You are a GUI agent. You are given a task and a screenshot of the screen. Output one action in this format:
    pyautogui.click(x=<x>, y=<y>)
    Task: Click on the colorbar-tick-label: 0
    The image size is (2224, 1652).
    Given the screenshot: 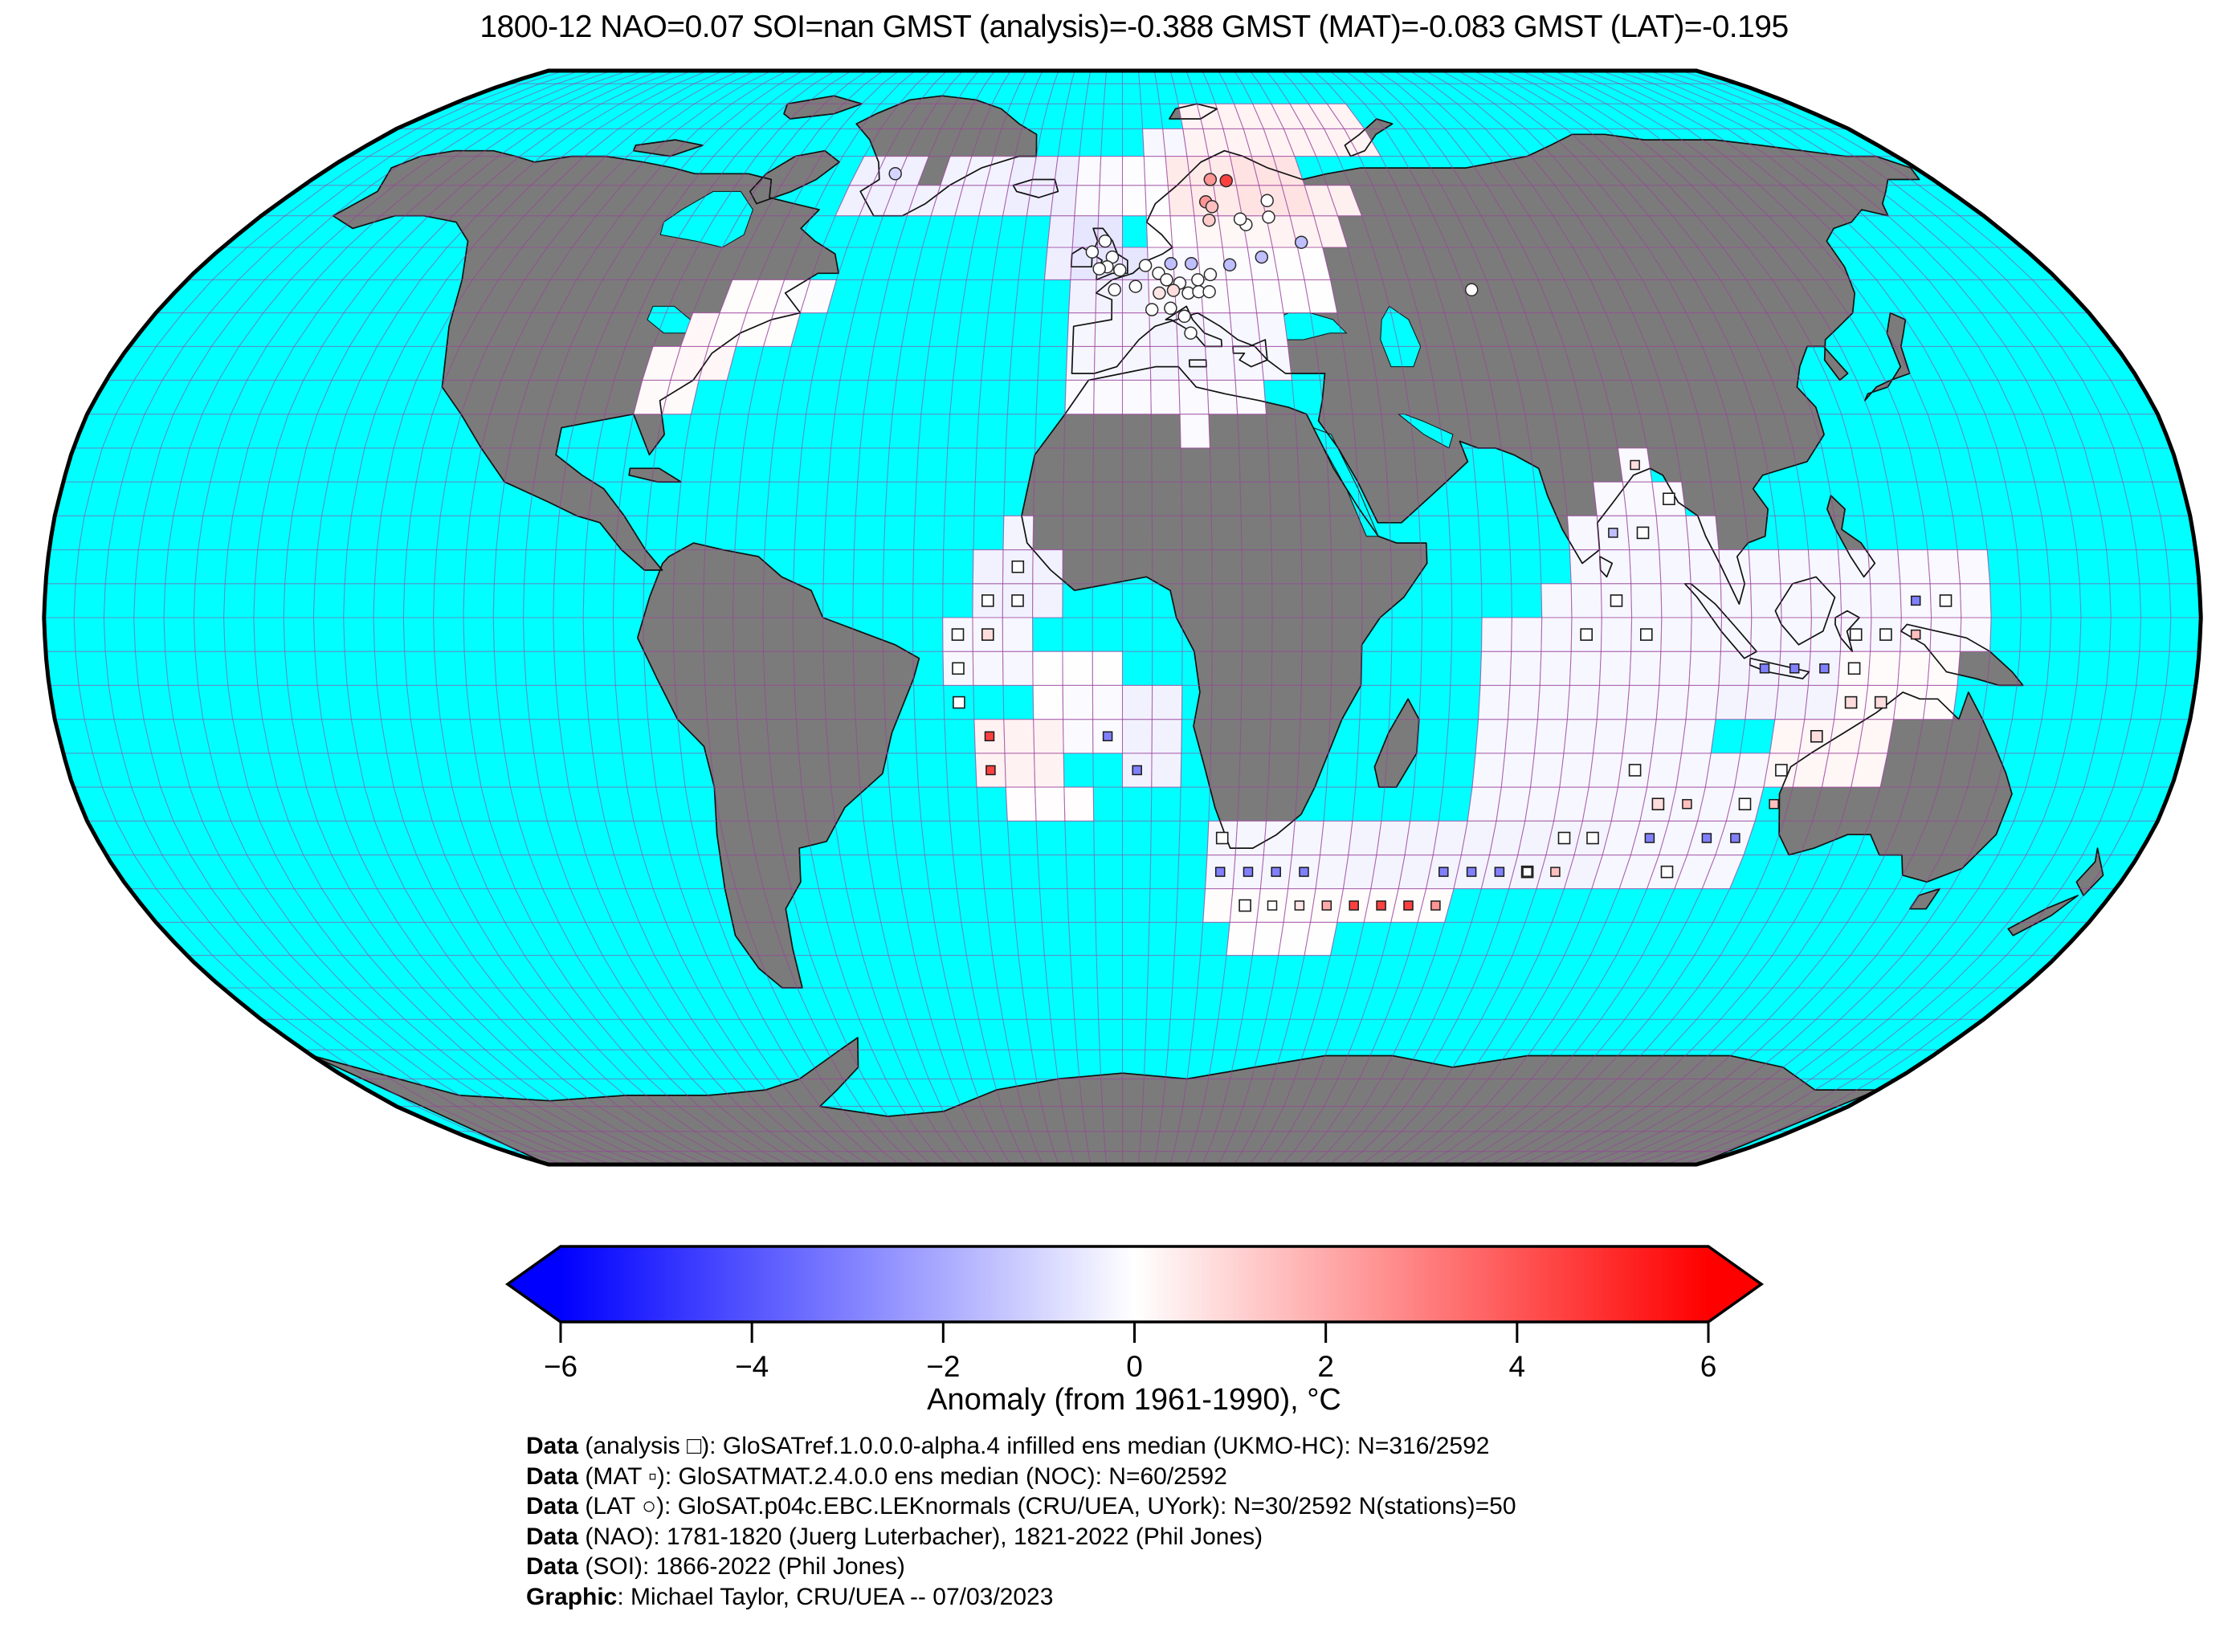 What is the action you would take?
    pyautogui.click(x=1134, y=1366)
    